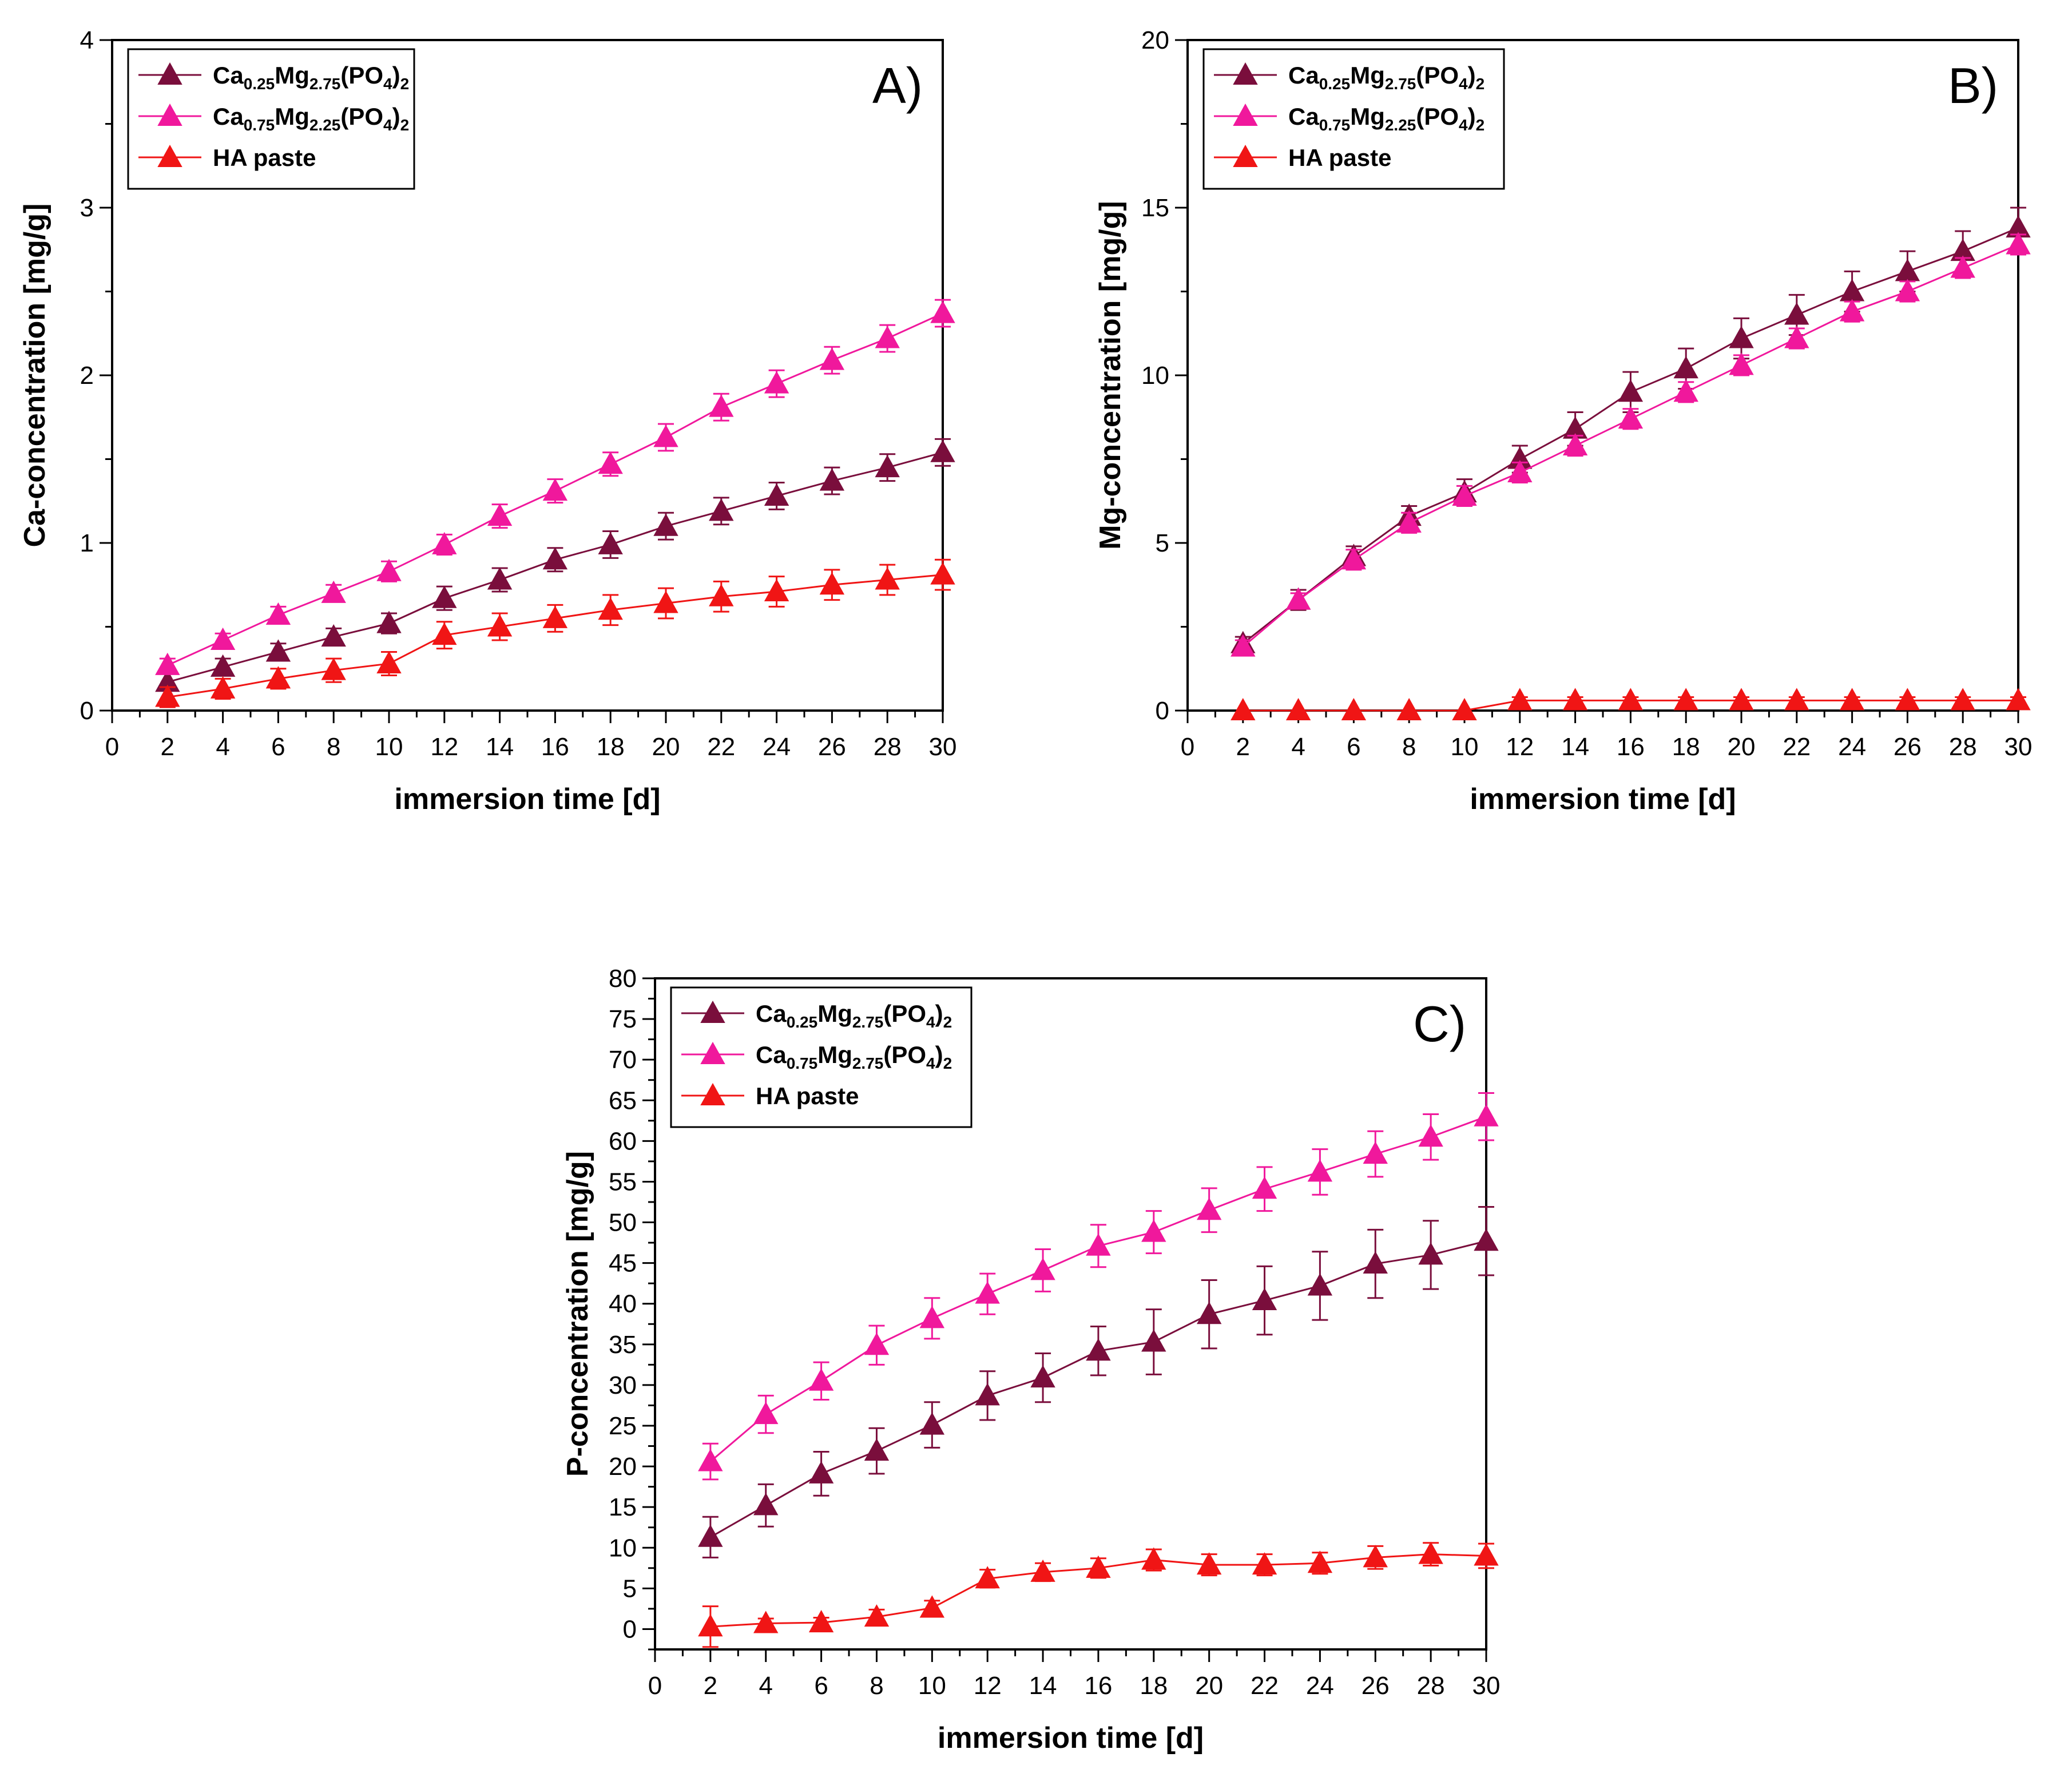  Describe the element at coordinates (1353, 747) in the screenshot. I see `x-tick-label: 6` at that location.